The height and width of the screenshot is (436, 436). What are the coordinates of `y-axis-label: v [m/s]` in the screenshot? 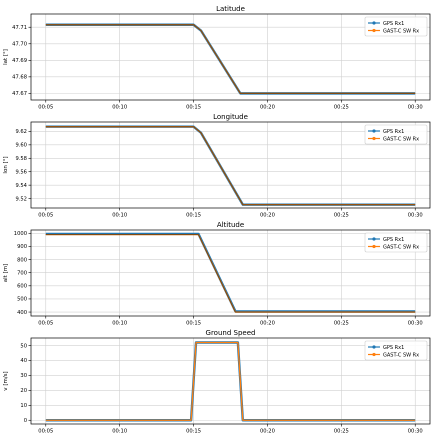 It's located at (6, 380).